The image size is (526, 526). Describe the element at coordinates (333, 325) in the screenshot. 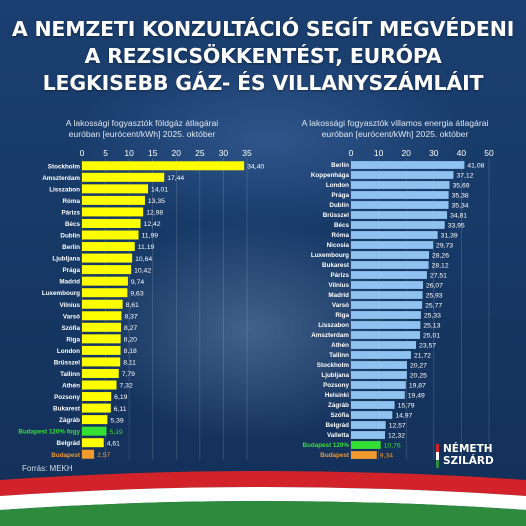

I see `power-category-label: Lisszabon` at that location.